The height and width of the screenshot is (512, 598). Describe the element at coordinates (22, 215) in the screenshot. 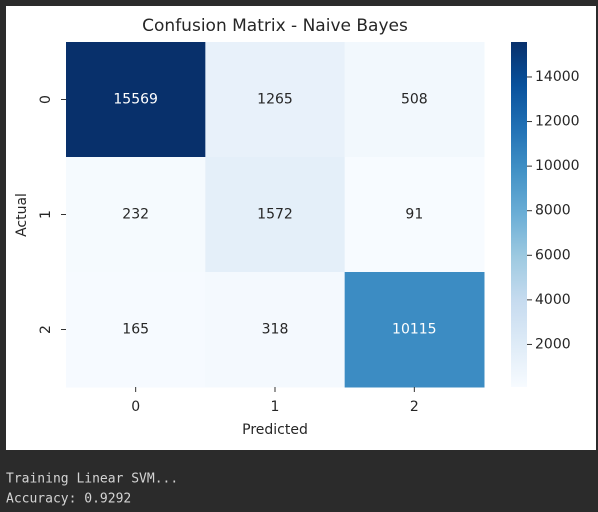

I see `y-axis-label: Actual` at that location.